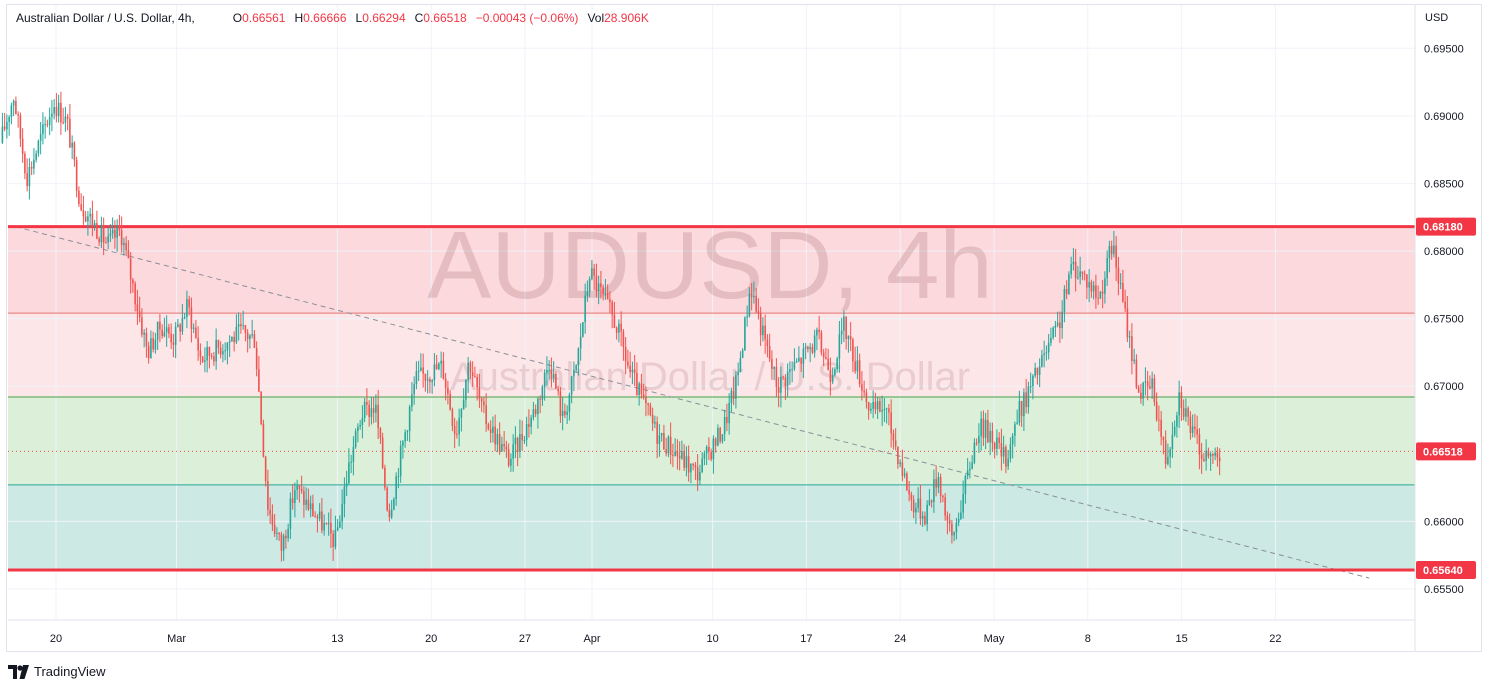 The image size is (1492, 693). I want to click on time-axis-label: May, so click(994, 639).